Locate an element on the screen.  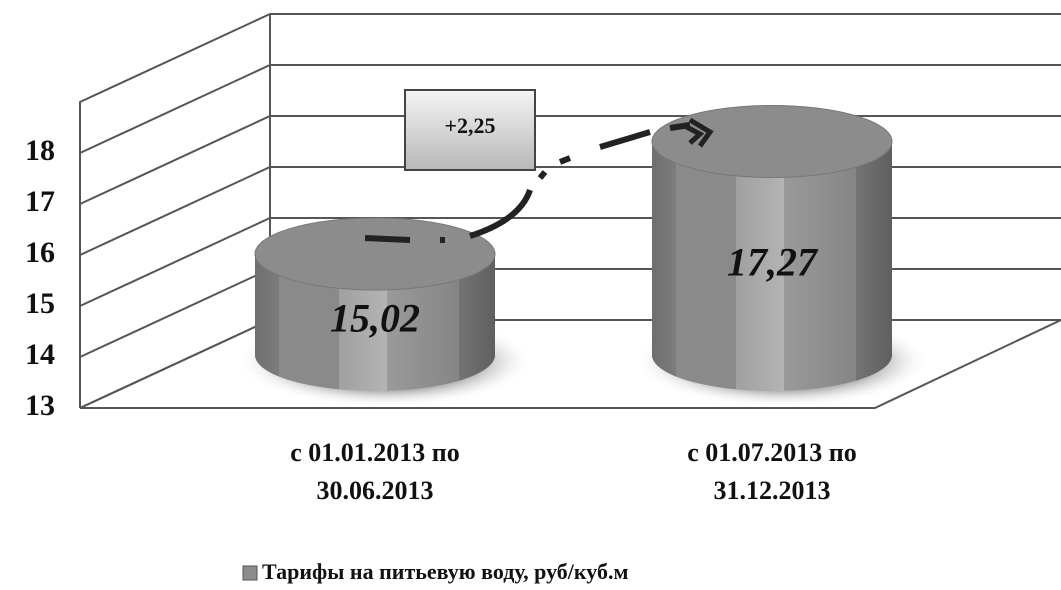
cylinder: 15,02 is located at coordinates (385, 312).